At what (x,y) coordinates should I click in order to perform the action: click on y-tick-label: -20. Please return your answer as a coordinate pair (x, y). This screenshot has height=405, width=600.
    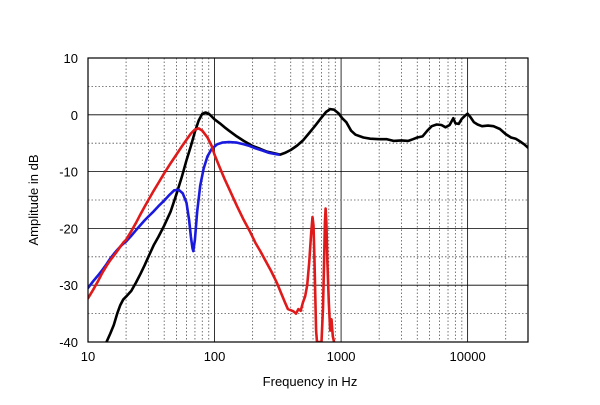
    Looking at the image, I should click on (68, 228).